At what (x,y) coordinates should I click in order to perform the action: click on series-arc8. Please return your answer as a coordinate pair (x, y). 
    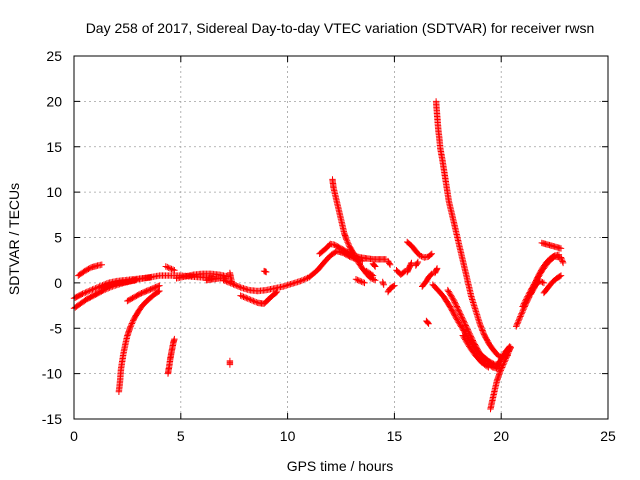
    Looking at the image, I should click on (170, 268).